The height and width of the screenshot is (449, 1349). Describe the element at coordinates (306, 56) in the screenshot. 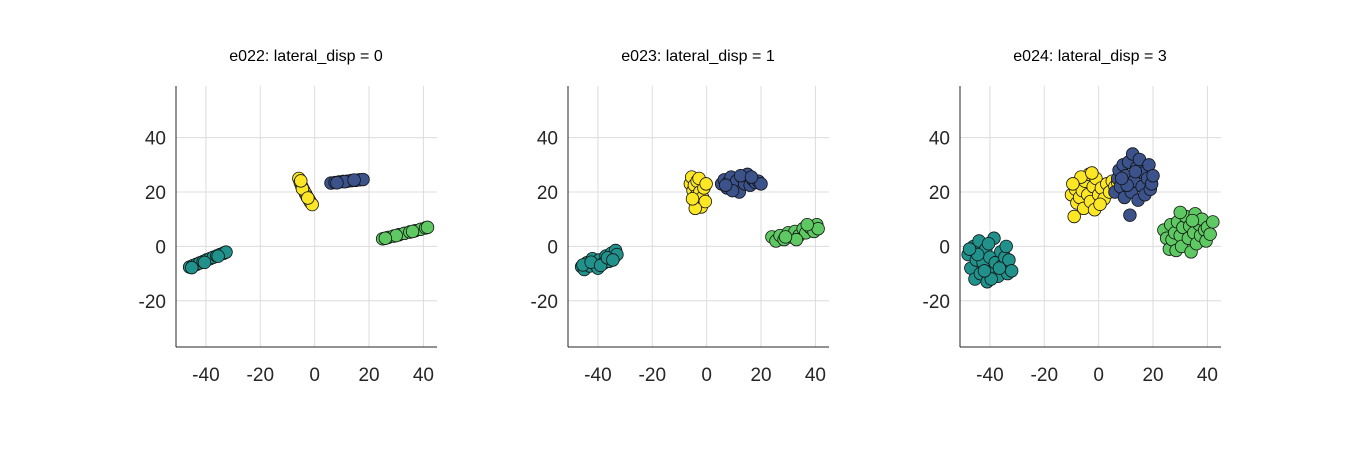

I see `subplot-title: e022: lateral_disp = 0` at that location.